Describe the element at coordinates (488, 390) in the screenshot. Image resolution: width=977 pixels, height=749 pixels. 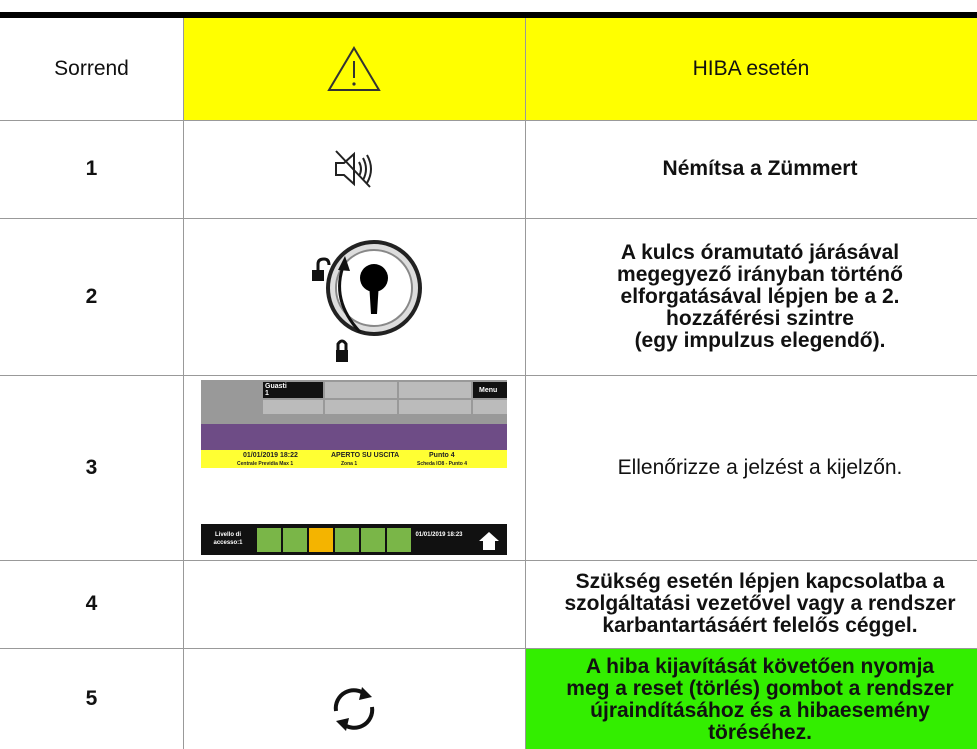
I see `screen-text: Menu` at that location.